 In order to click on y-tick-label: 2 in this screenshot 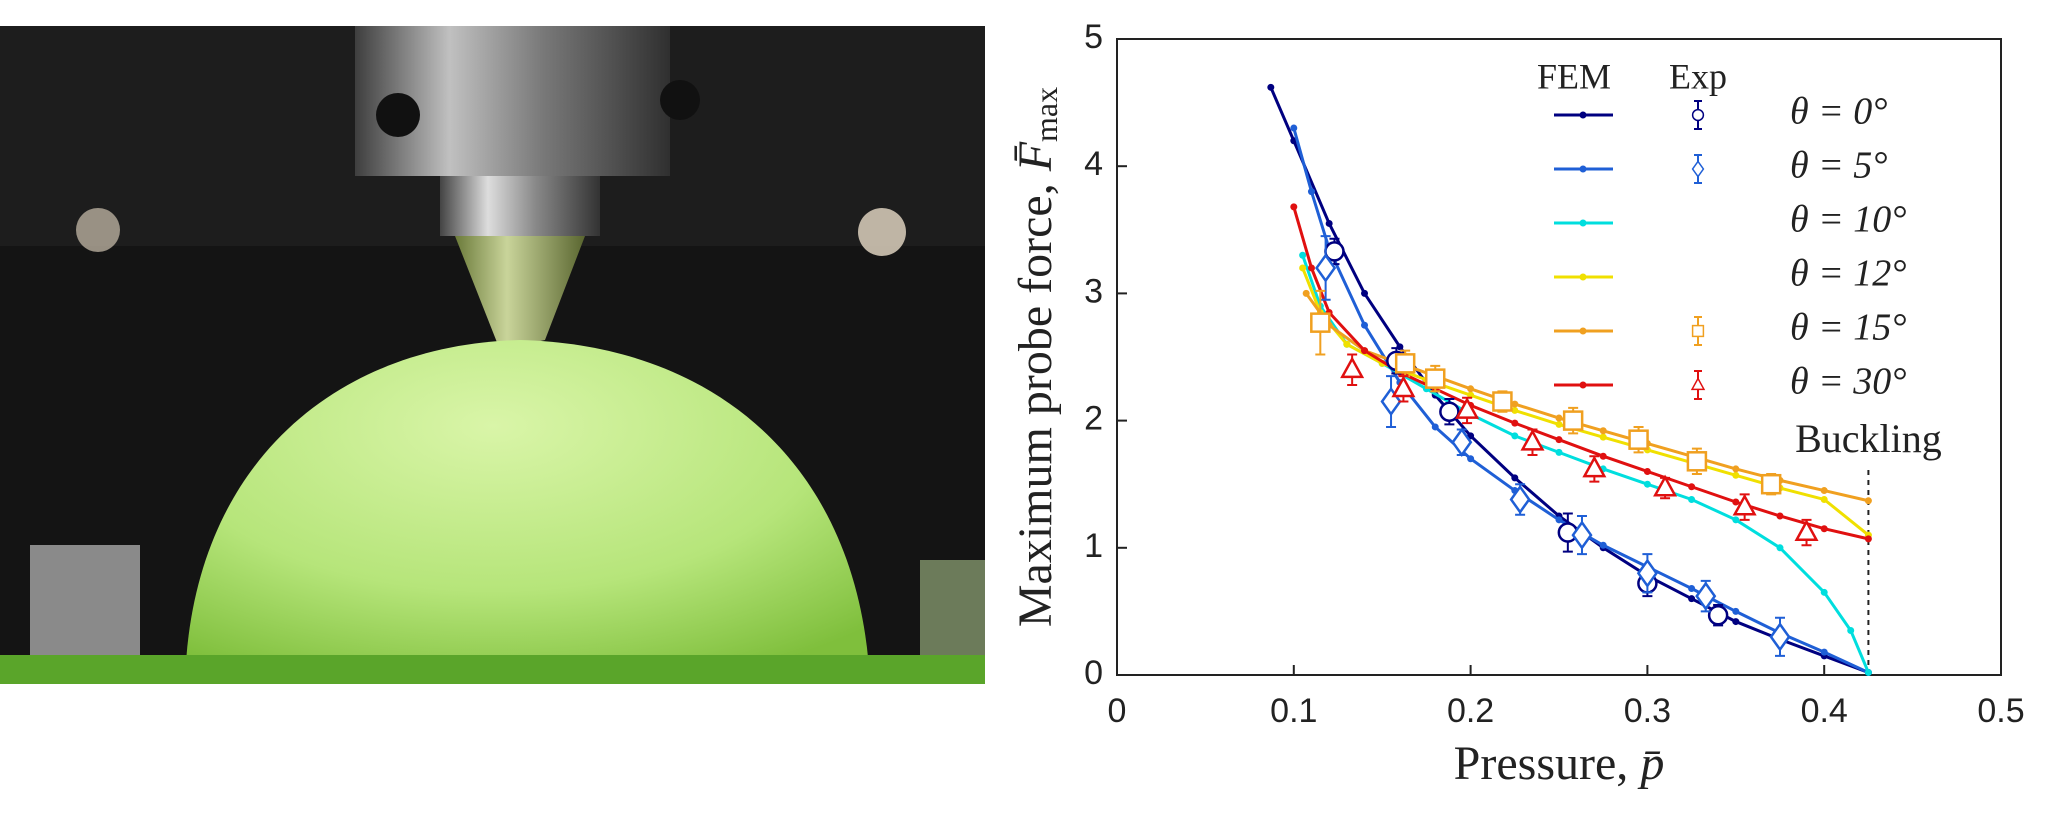, I will do `click(1093, 419)`.